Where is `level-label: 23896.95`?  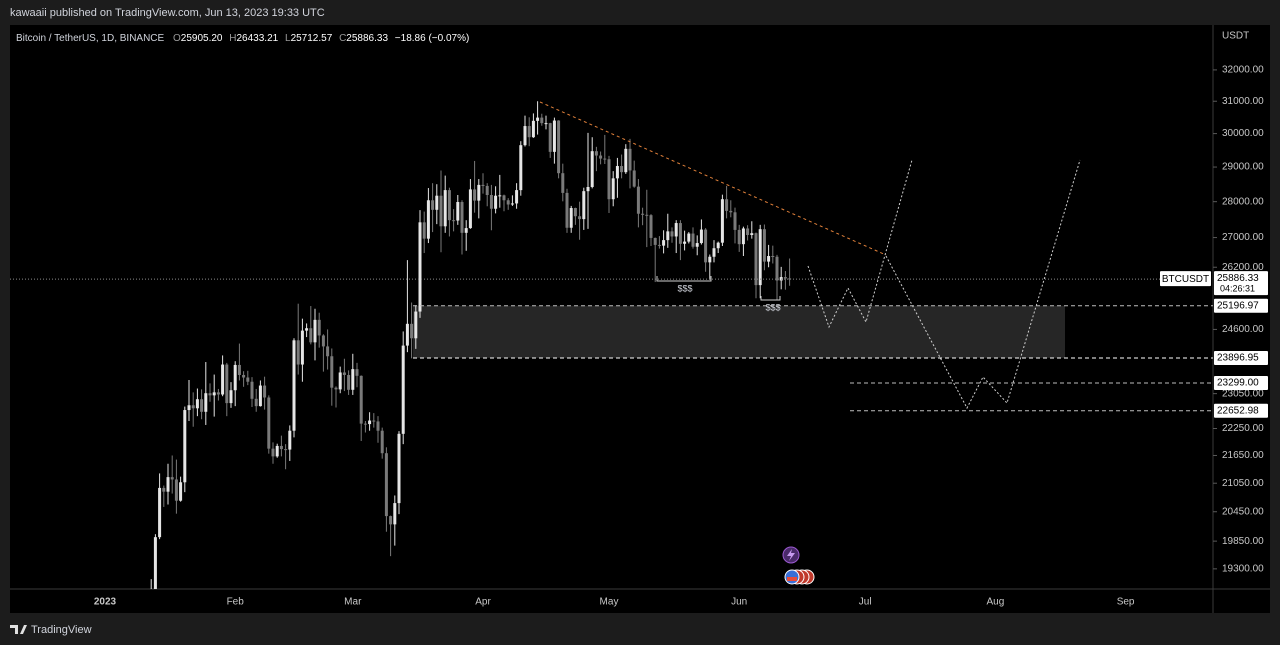 level-label: 23896.95 is located at coordinates (1238, 358).